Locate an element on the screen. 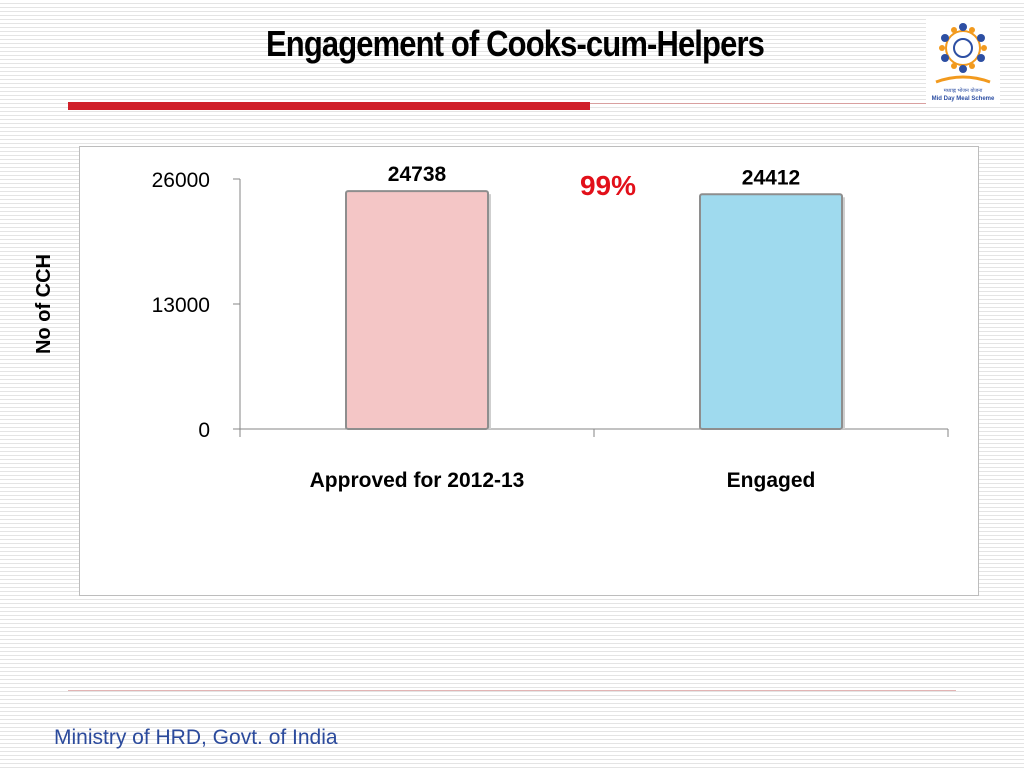 The height and width of the screenshot is (768, 1024). x-tick-label: Approved for 2012-13 is located at coordinates (417, 480).